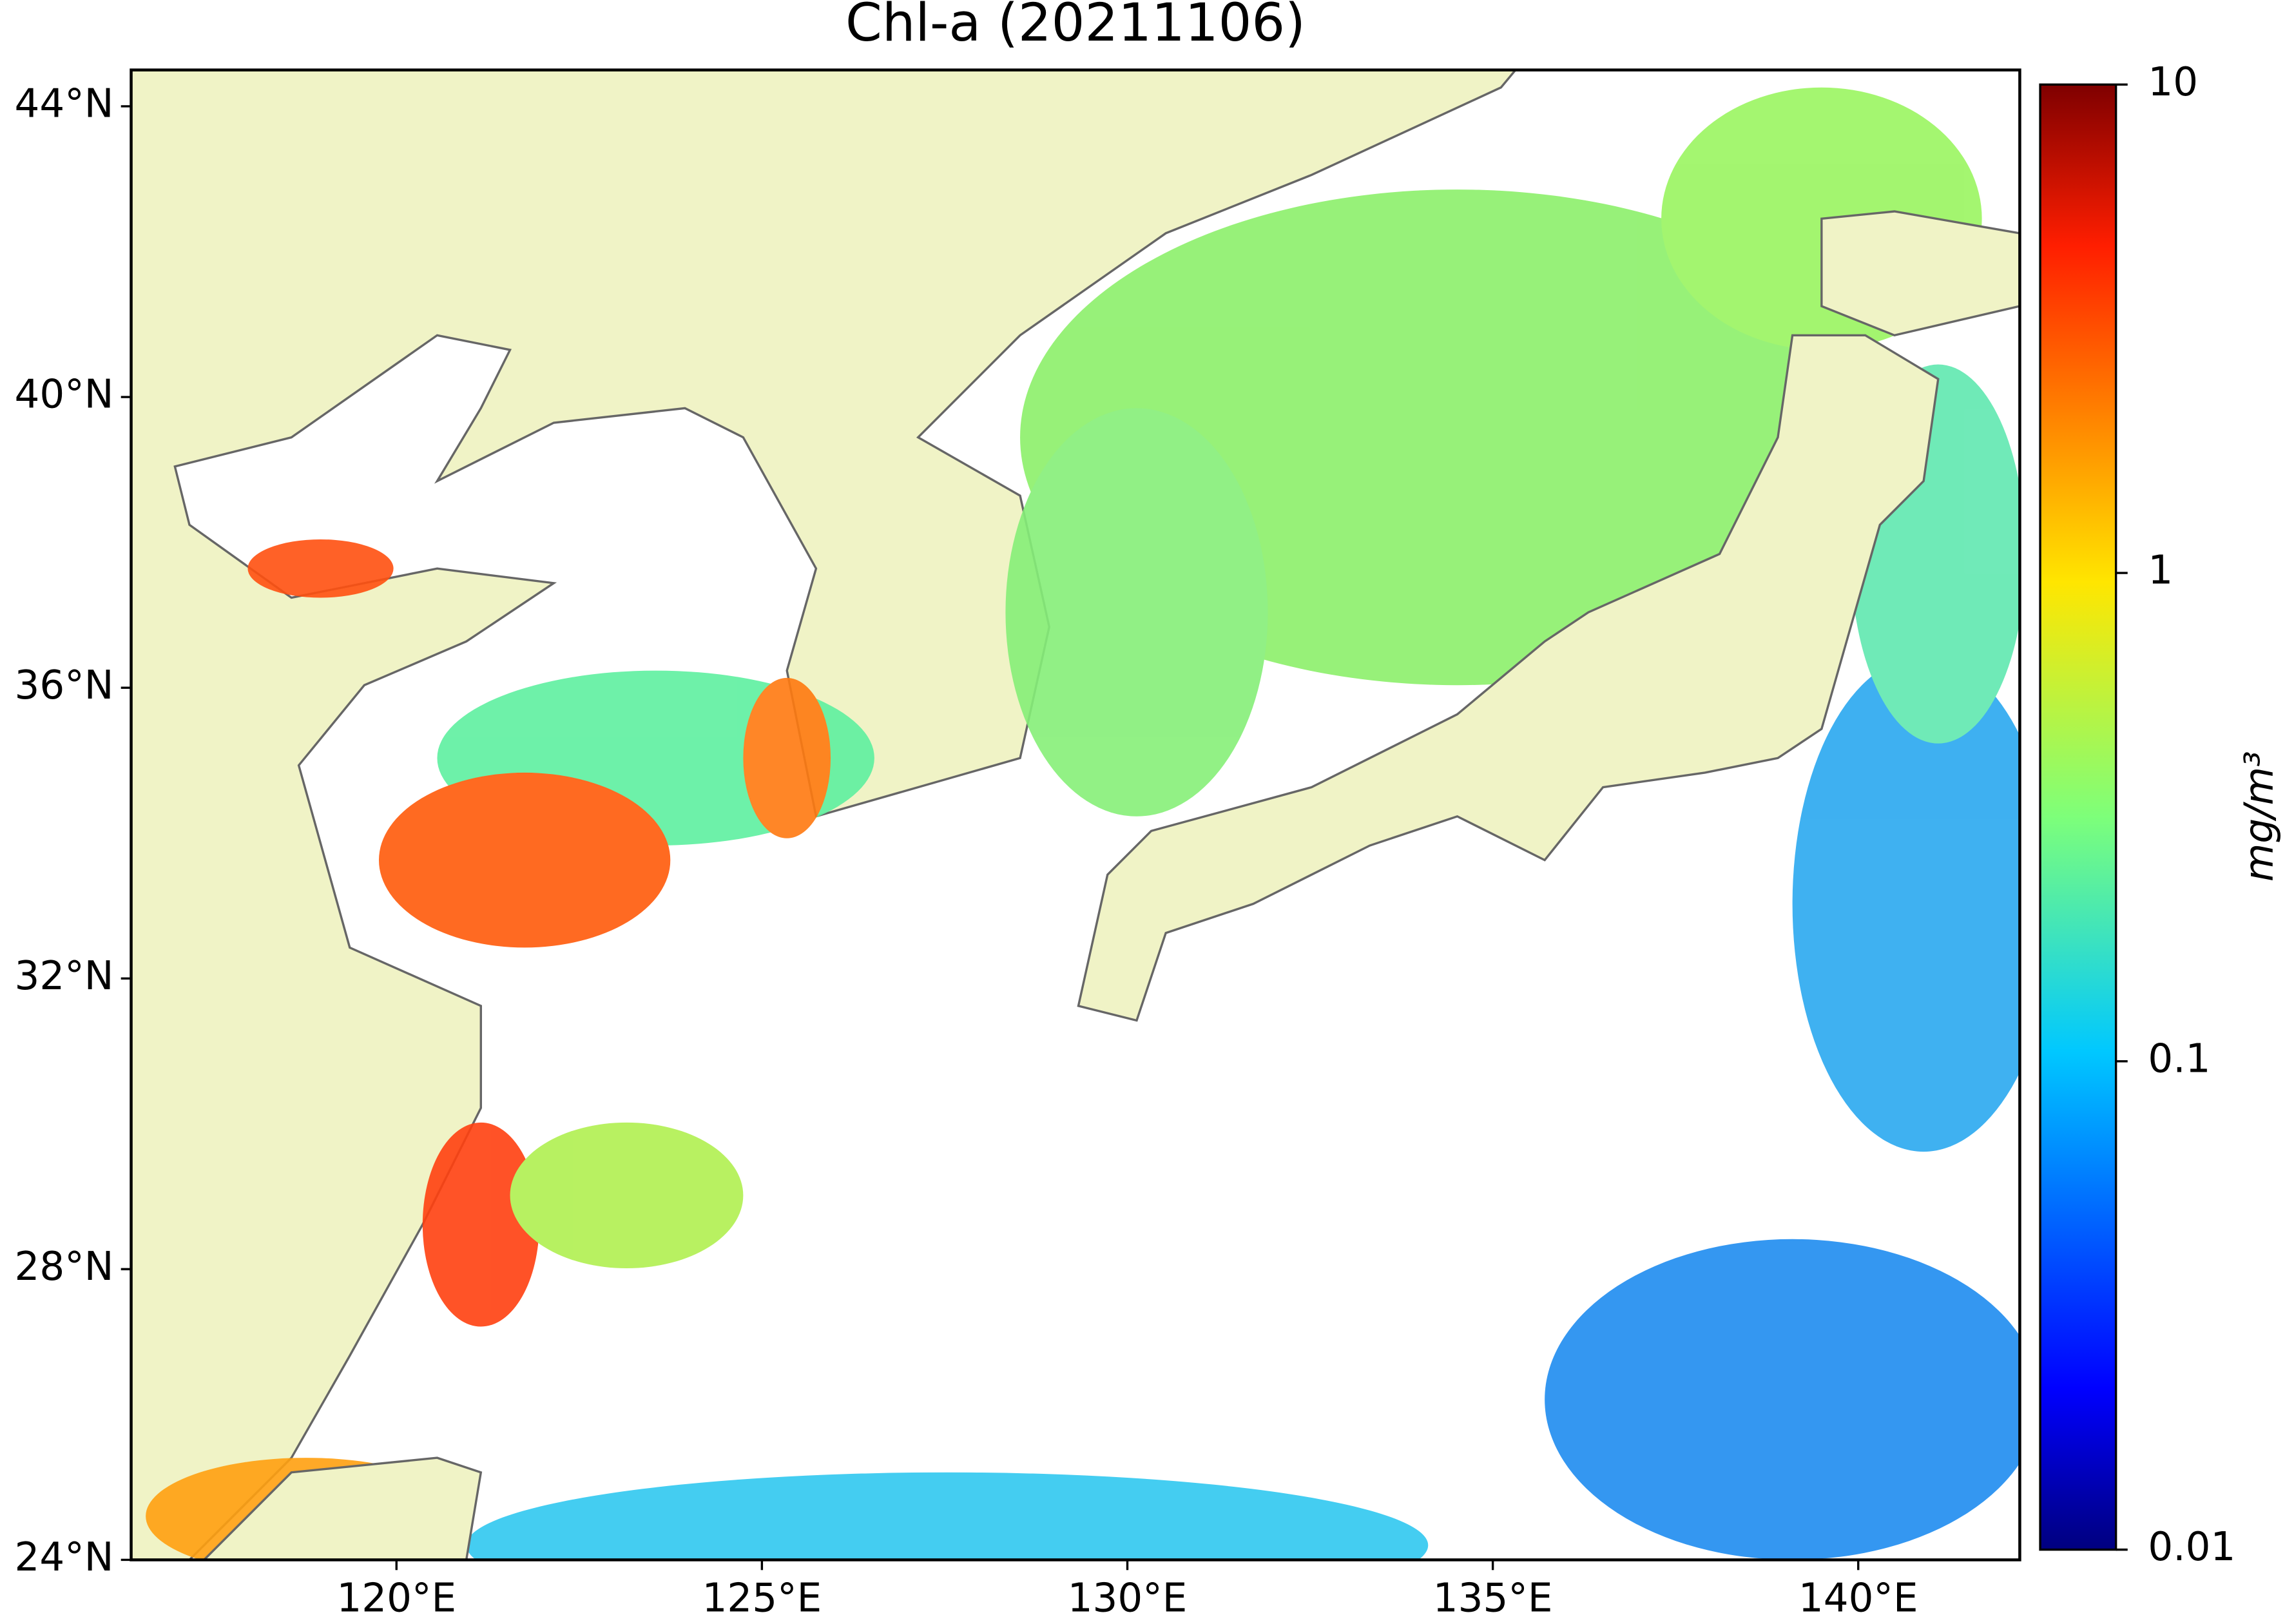 The height and width of the screenshot is (1624, 2285). Describe the element at coordinates (1075, 26) in the screenshot. I see `map-title: Chl-a (20211106)` at that location.